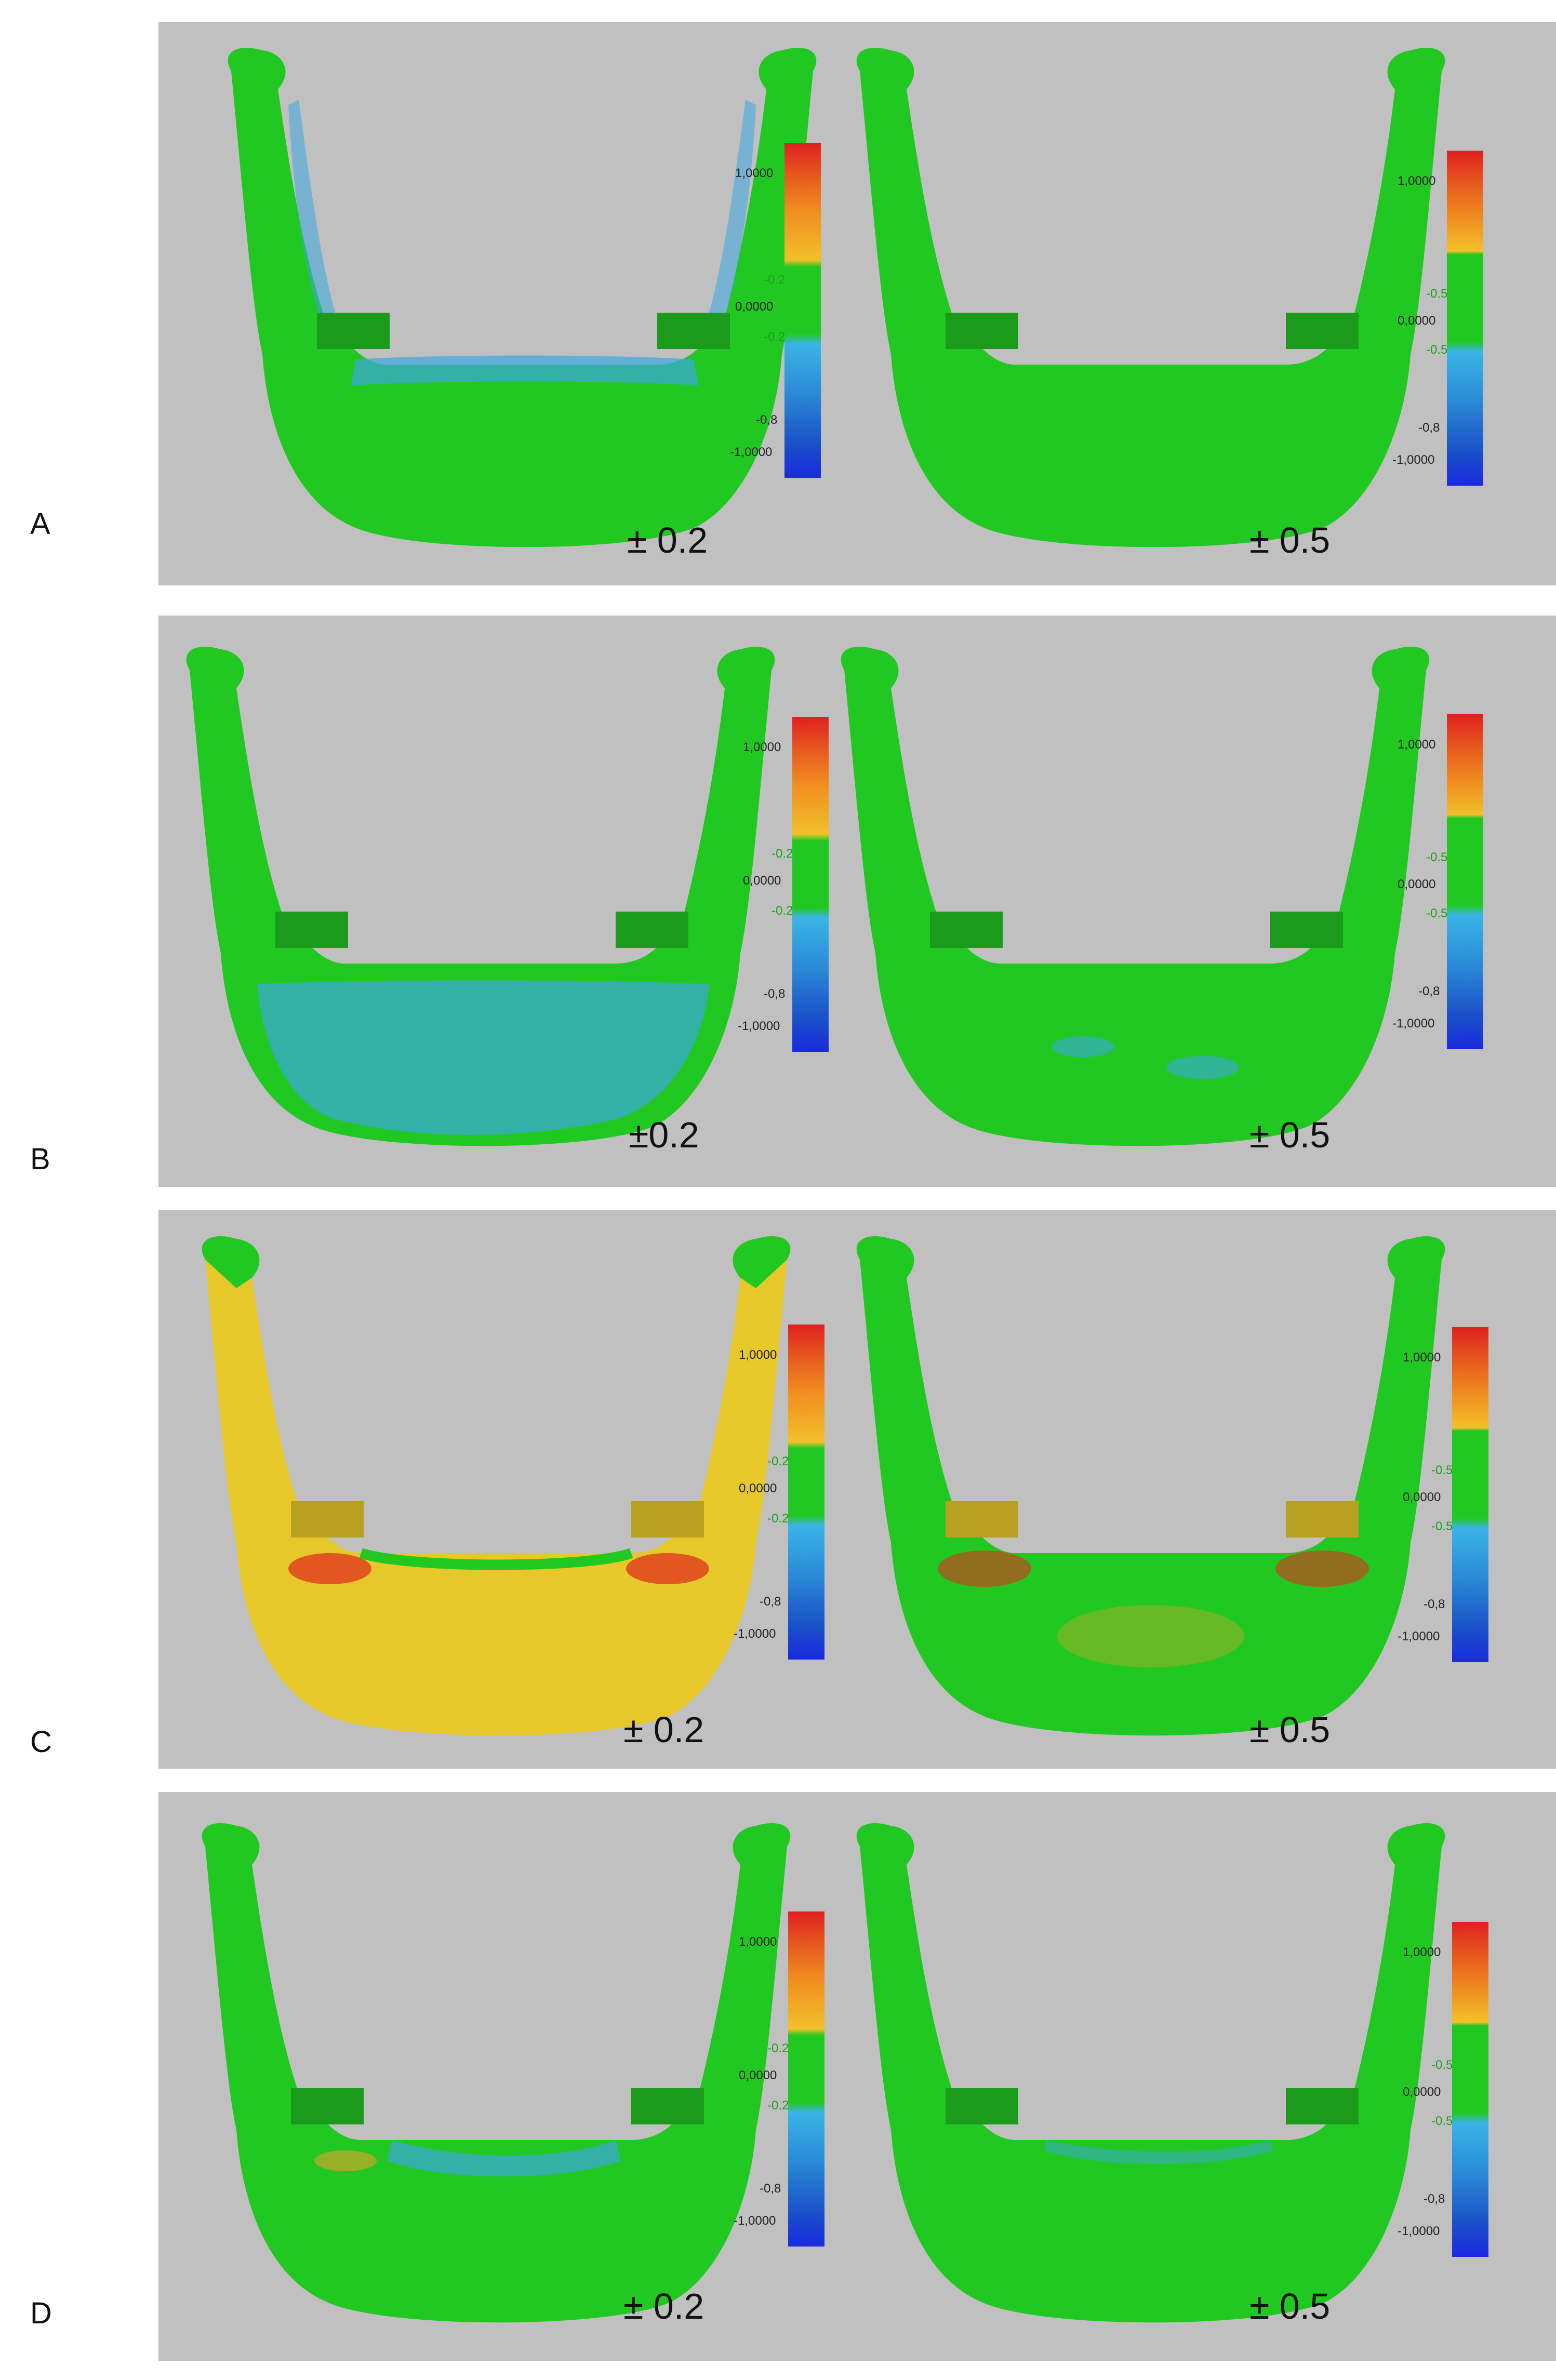 The height and width of the screenshot is (2380, 1556). Describe the element at coordinates (785, 1493) in the screenshot. I see `color-scale-left-c: 1,0000 -0.2 0,0000 -0.2 -0,8 -1,0000` at that location.